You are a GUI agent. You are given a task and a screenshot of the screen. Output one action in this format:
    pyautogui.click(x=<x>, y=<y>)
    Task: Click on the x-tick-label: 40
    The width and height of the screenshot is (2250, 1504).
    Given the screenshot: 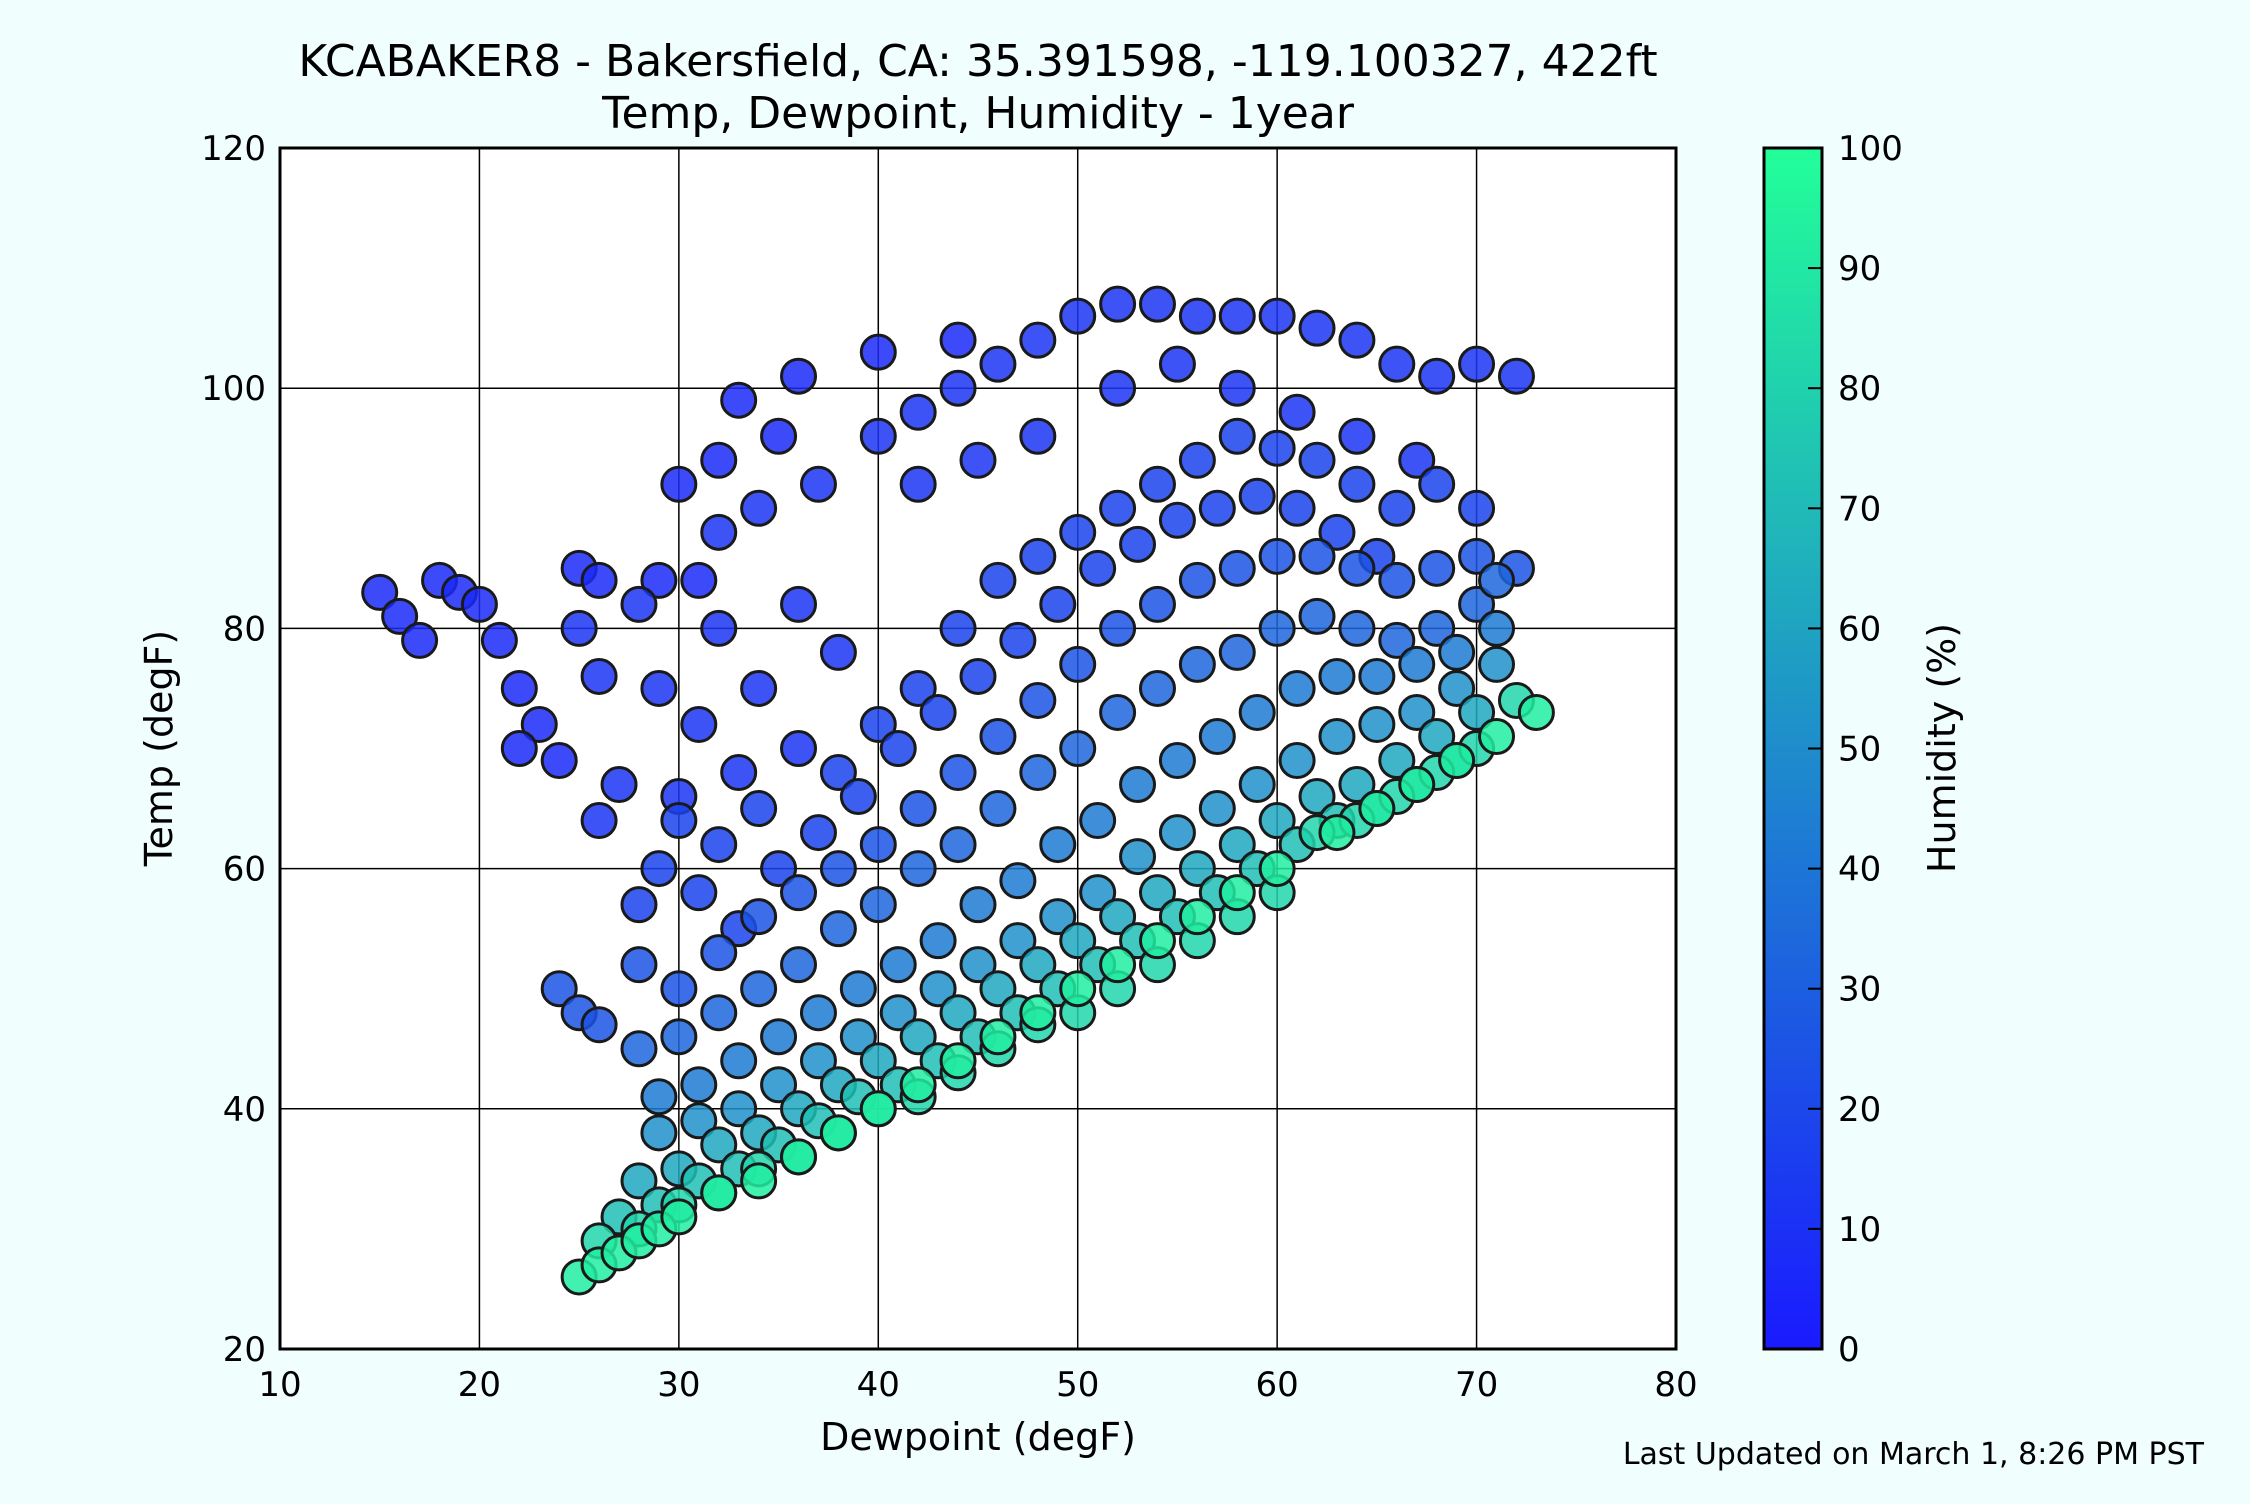 What is the action you would take?
    pyautogui.click(x=878, y=1385)
    